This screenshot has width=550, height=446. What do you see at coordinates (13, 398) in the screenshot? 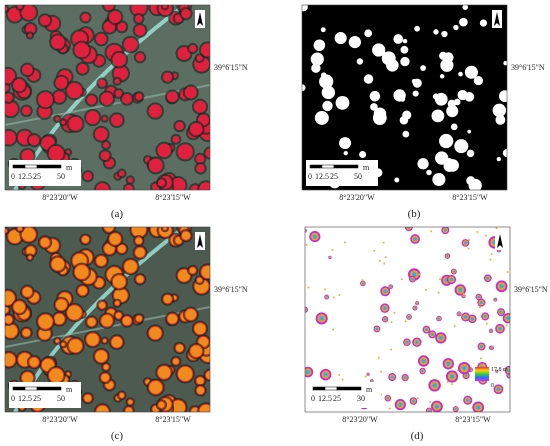
I see `scale-label: 0` at bounding box center [13, 398].